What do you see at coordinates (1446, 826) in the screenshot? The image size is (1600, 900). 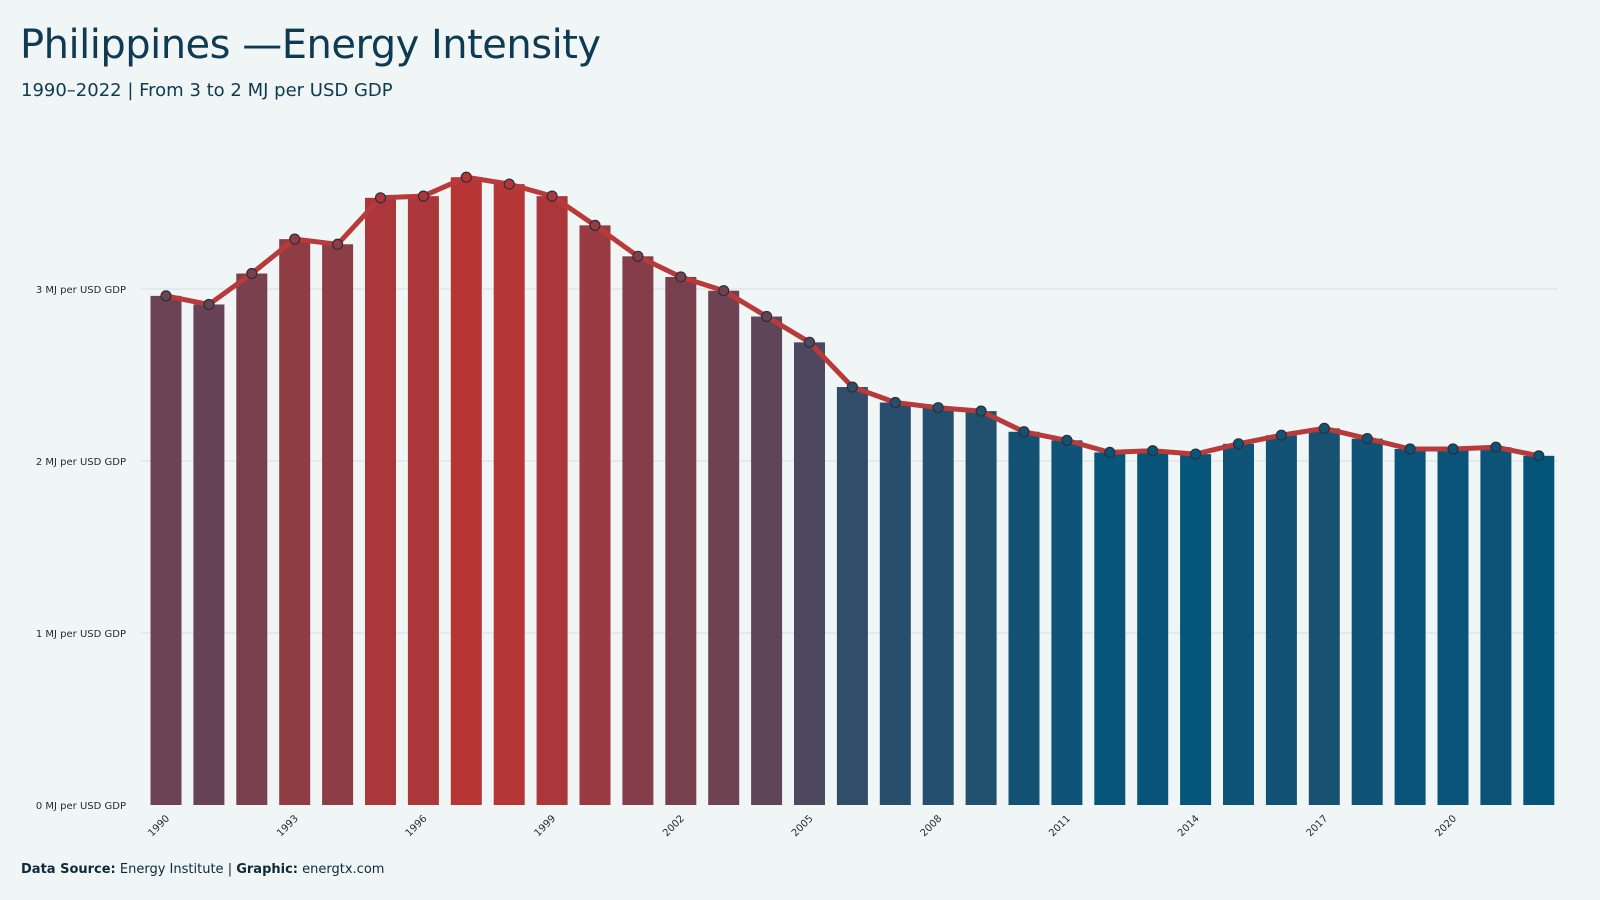 I see `x-tick-label: 2020` at bounding box center [1446, 826].